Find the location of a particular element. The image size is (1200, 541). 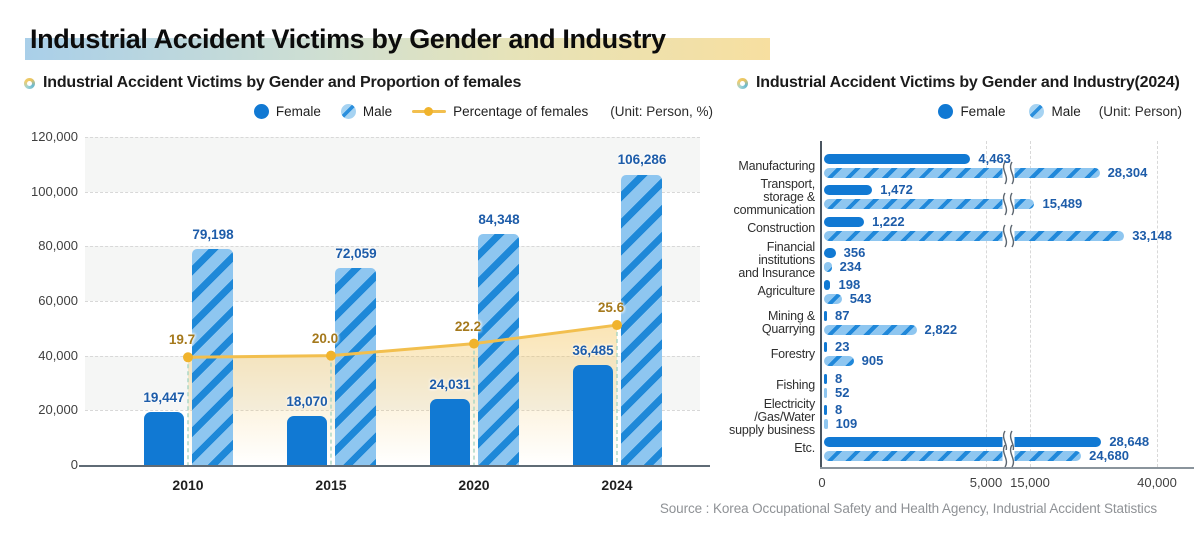

percentage-line is located at coordinates (402, 341).